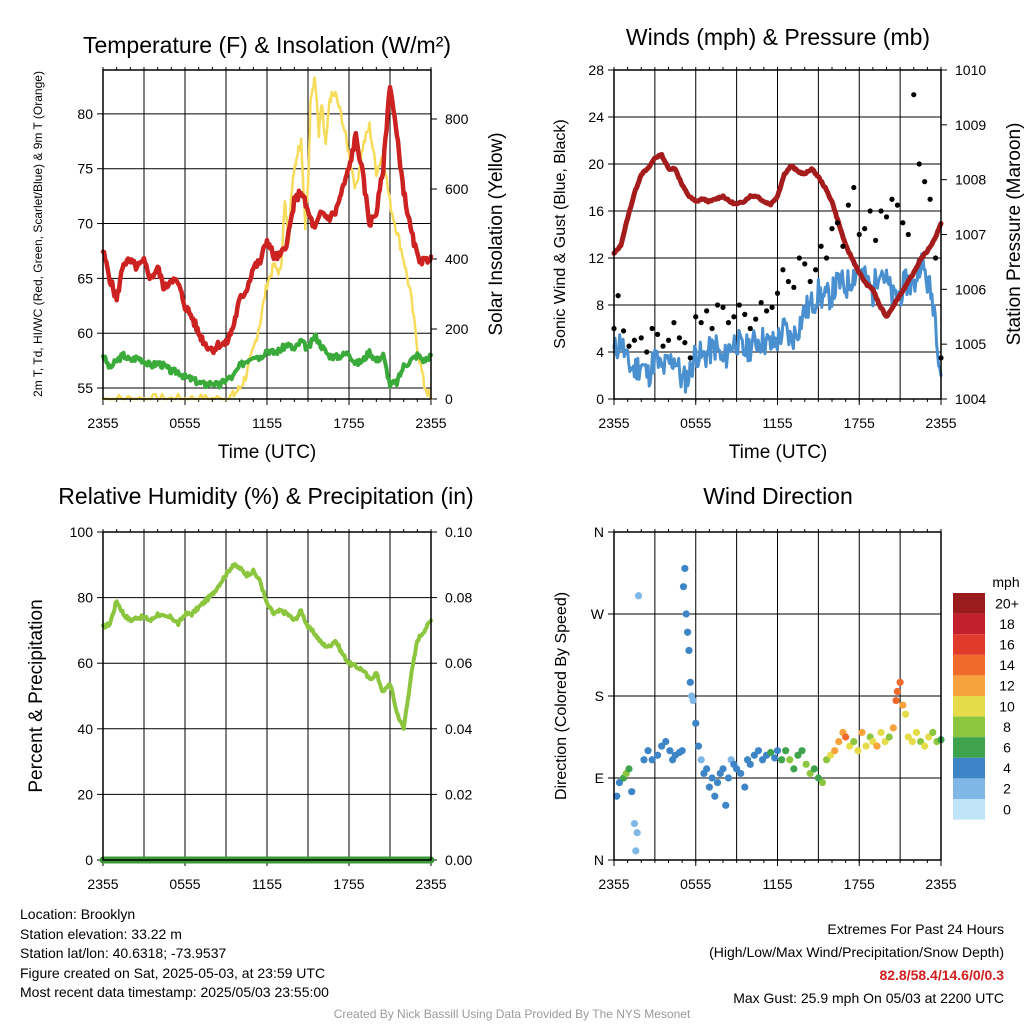 This screenshot has height=1024, width=1024. Describe the element at coordinates (1007, 603) in the screenshot. I see `colorbar-label: 20+` at that location.